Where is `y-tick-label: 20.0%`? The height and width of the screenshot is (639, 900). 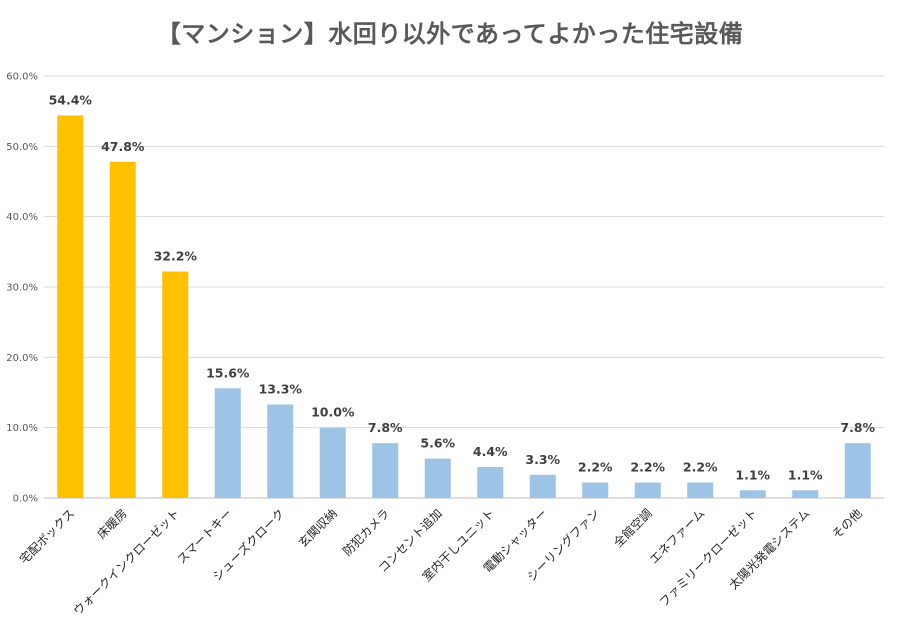
y-tick-label: 20.0% is located at coordinates (22, 358).